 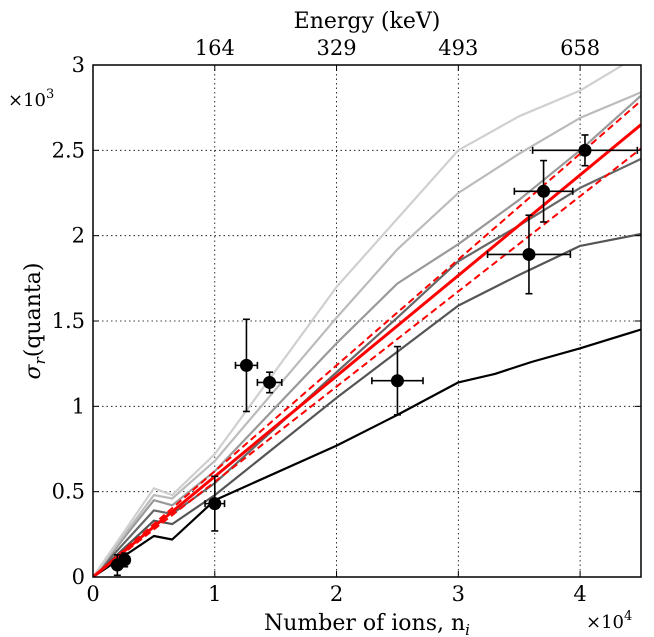 What do you see at coordinates (27, 100) in the screenshot?
I see `y-multiplier-base: ×10` at bounding box center [27, 100].